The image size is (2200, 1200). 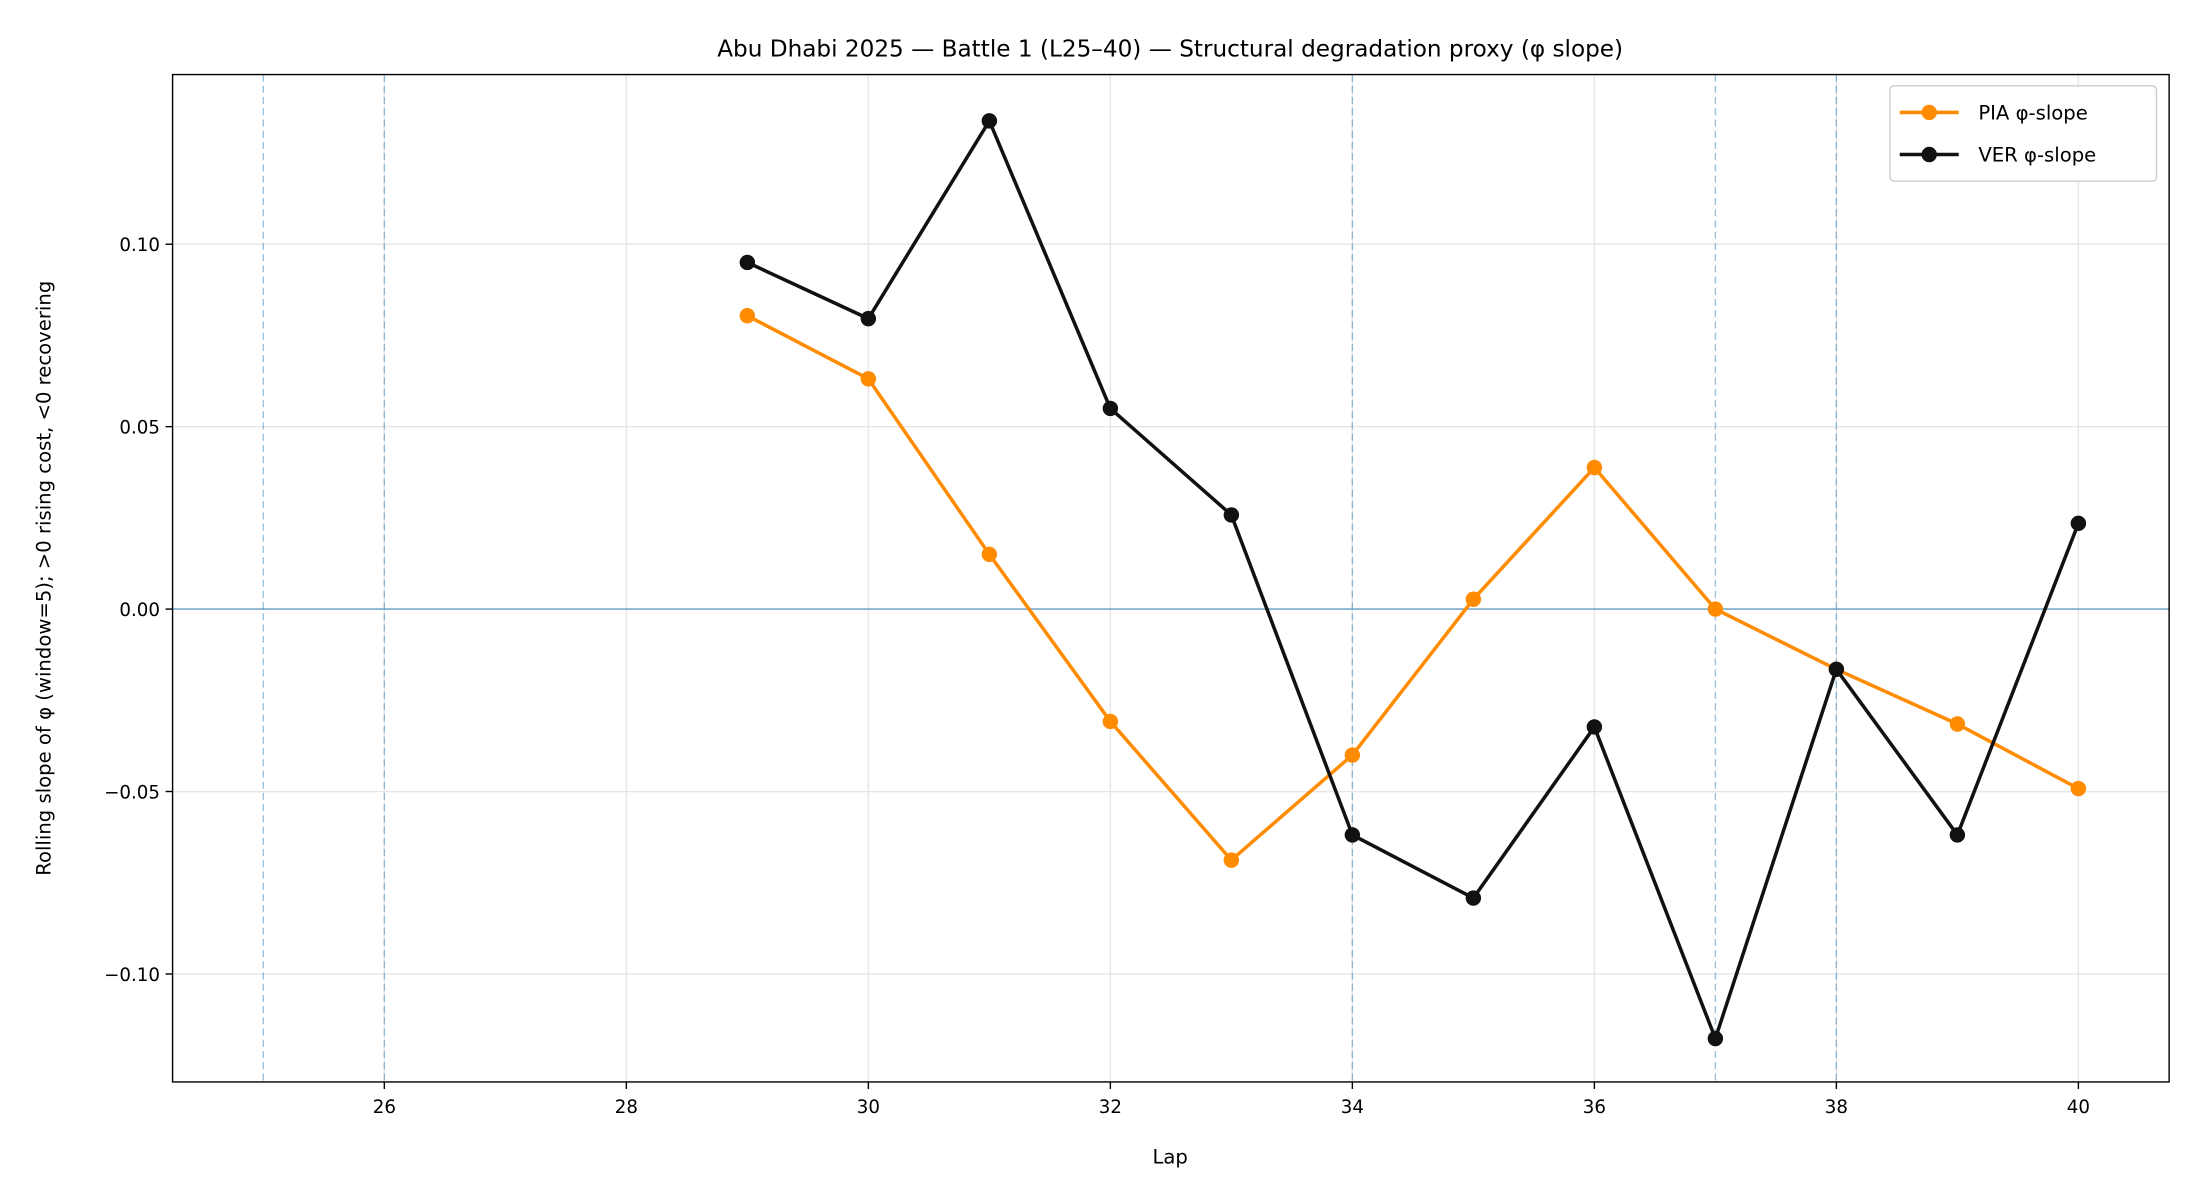 I want to click on x-axis-label: Lap, so click(x=1169, y=1156).